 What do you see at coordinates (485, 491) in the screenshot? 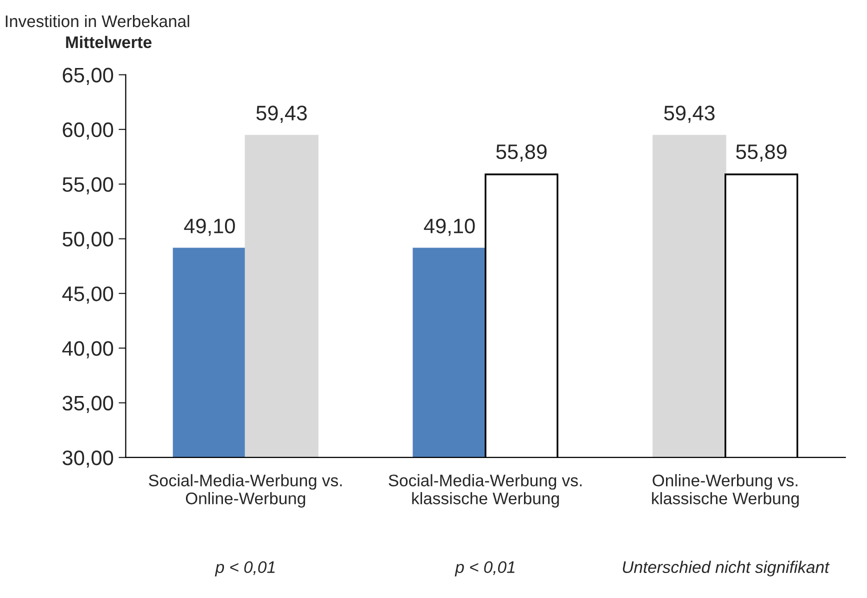
I see `x-tick-label: Social-Media-Werbung vs. klassische Werbung` at bounding box center [485, 491].